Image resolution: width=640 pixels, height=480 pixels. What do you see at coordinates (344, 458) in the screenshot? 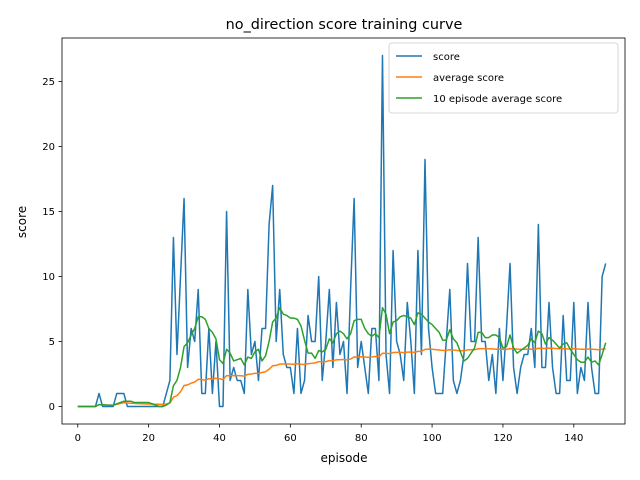
I see `x-axis-label: episode` at bounding box center [344, 458].